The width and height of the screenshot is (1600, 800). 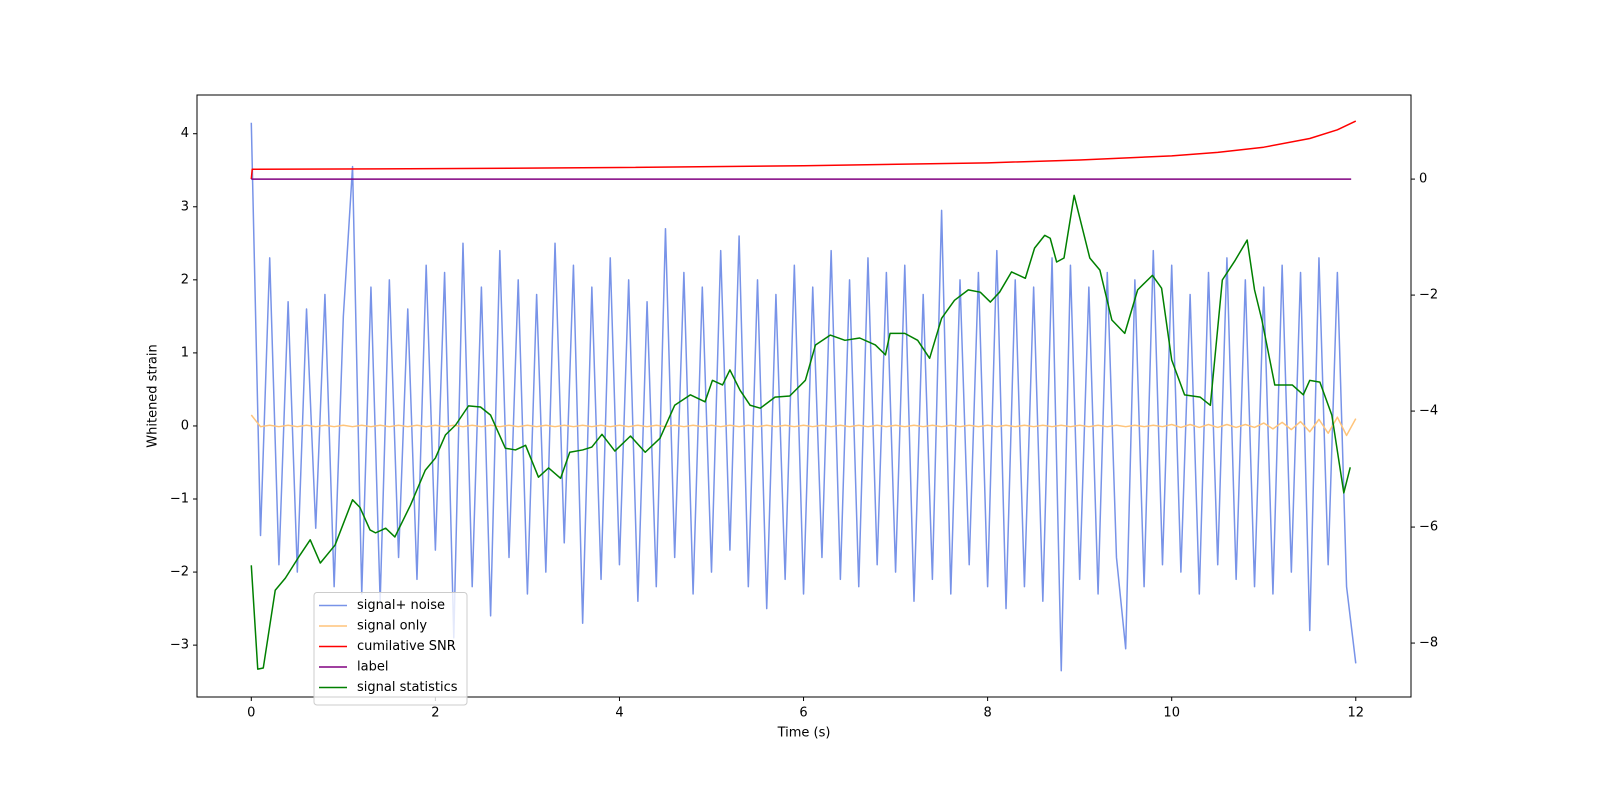 I want to click on y-tick-label: 1, so click(x=185, y=352).